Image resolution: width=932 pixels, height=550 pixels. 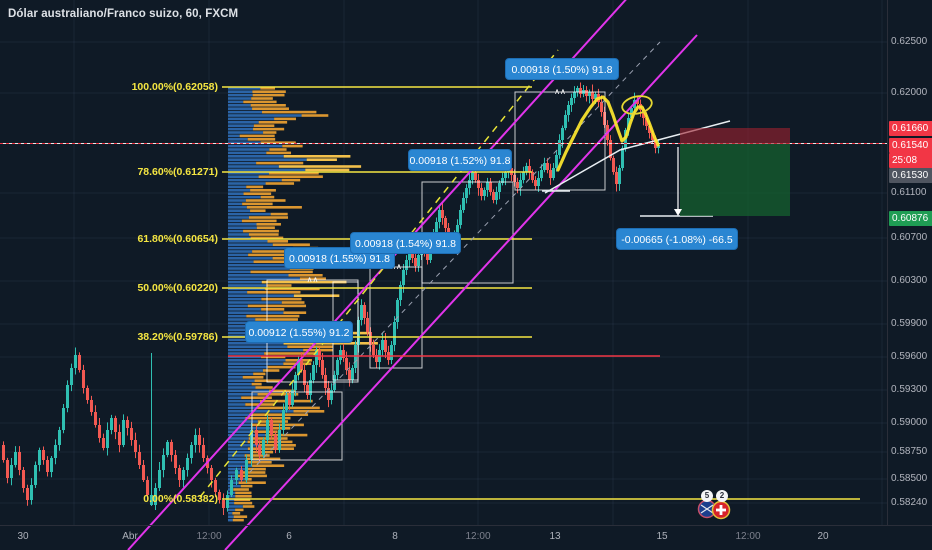 What do you see at coordinates (303, 304) in the screenshot?
I see `volume-profile-layer` at bounding box center [303, 304].